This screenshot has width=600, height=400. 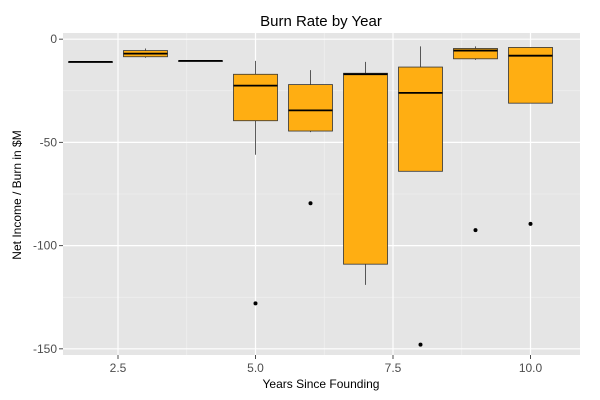 What do you see at coordinates (393, 368) in the screenshot?
I see `x-tick-label: 7.5` at bounding box center [393, 368].